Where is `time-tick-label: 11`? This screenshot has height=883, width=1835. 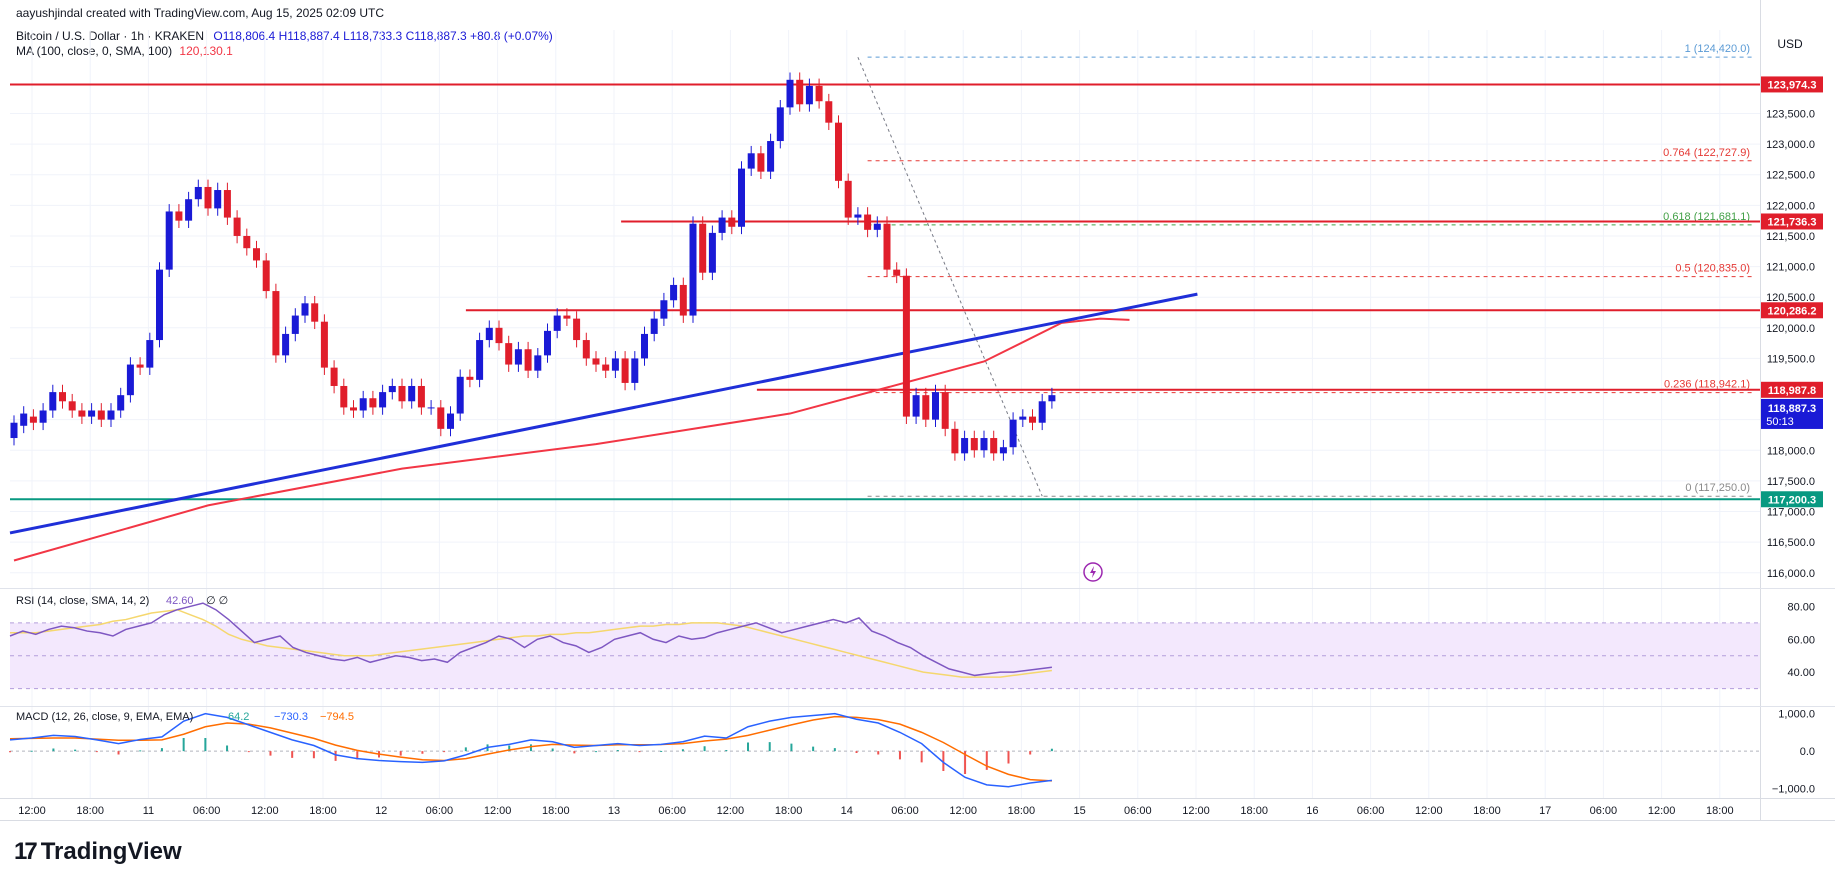 time-tick-label: 11 is located at coordinates (148, 811).